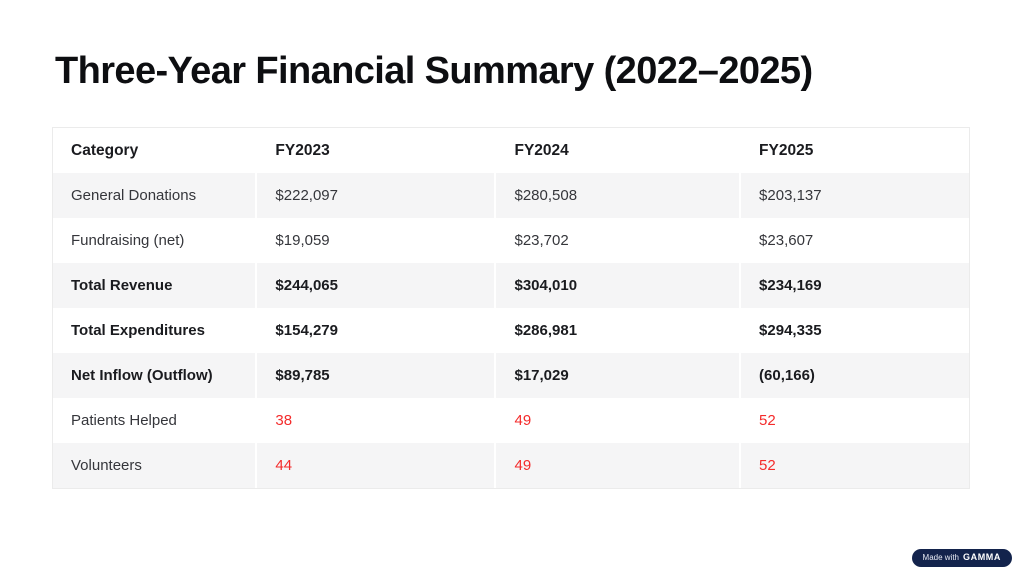 This screenshot has width=1024, height=576. Describe the element at coordinates (374, 375) in the screenshot. I see `table-cell: $89,785` at that location.